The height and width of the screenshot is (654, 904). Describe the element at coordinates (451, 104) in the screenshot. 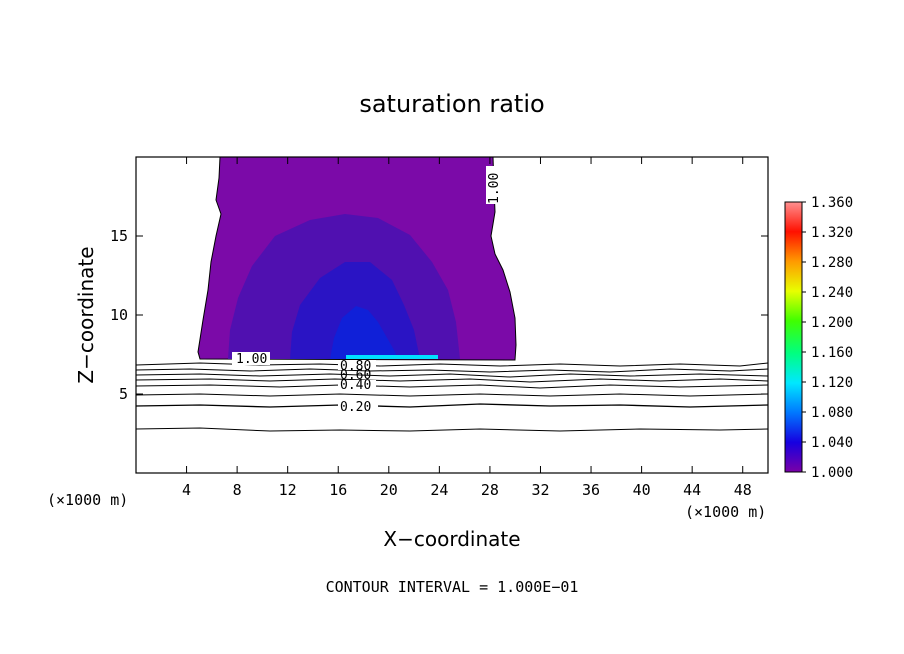

I see `chart-title: saturation ratio` at that location.